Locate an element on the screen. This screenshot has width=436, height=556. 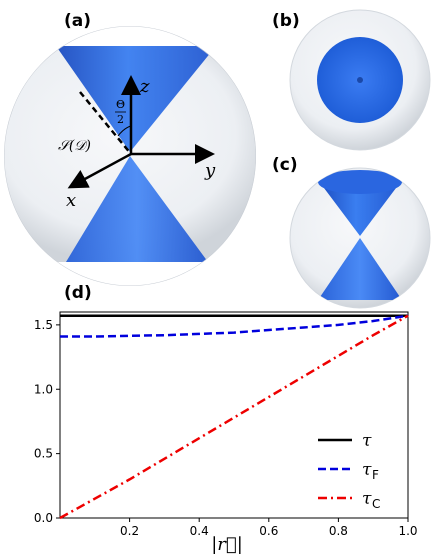
axis-label-z: z is located at coordinates (144, 86).